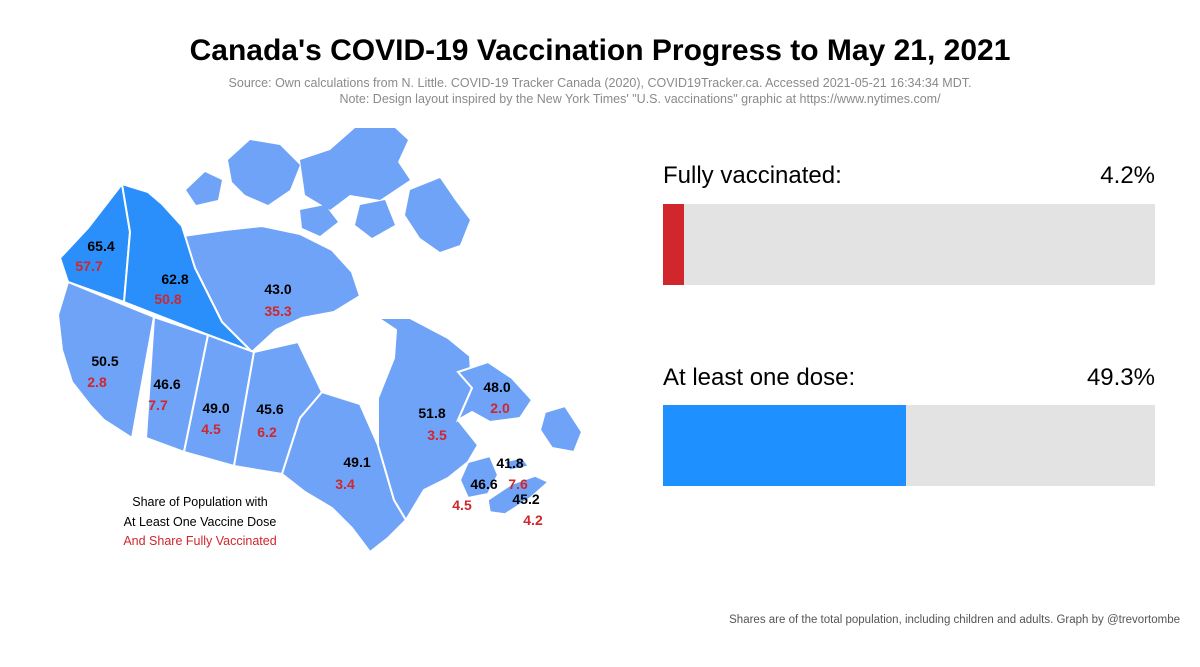 The image size is (1200, 667). I want to click on fully-vaccinated-bar, so click(673, 244).